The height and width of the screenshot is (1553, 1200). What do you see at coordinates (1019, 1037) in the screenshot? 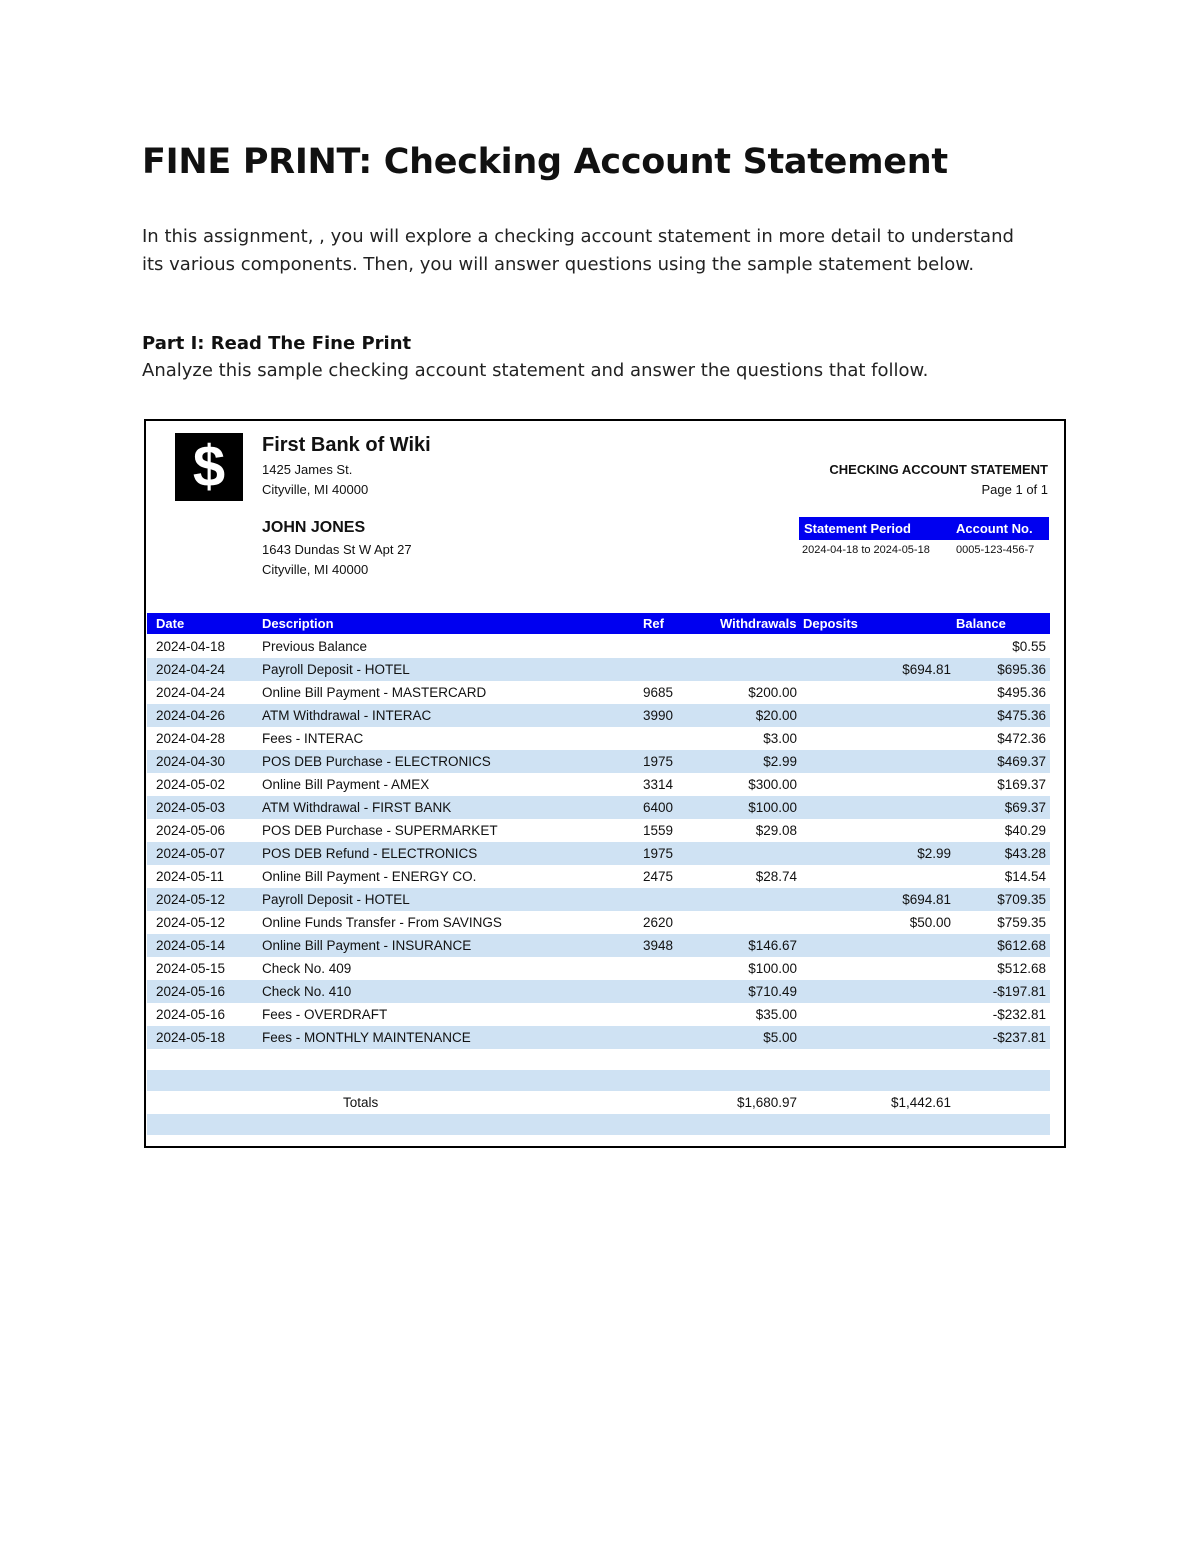
I see `table-cell: -$237.81` at bounding box center [1019, 1037].